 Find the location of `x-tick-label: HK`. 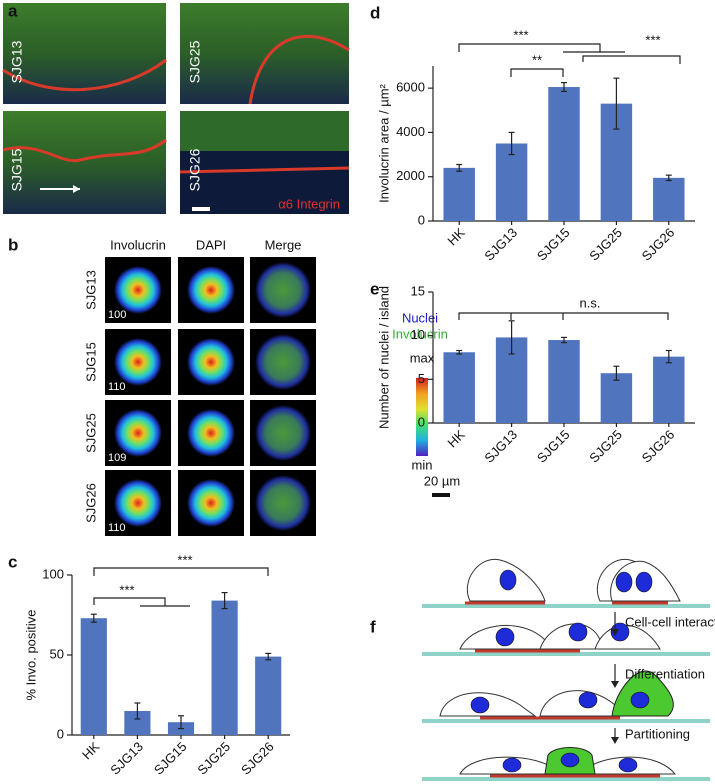

x-tick-label: HK is located at coordinates (456, 237).